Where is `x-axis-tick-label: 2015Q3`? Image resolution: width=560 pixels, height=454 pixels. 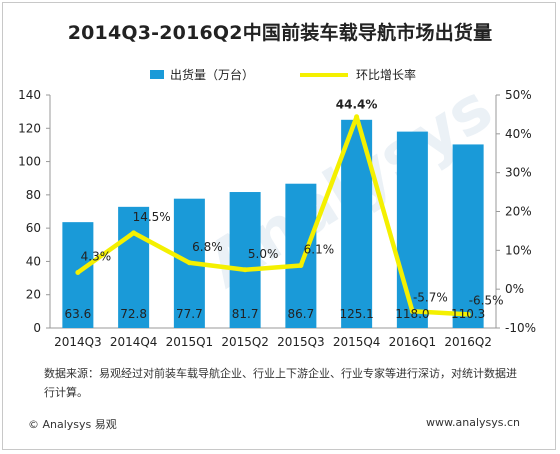 x-axis-tick-label: 2015Q3 is located at coordinates (301, 342).